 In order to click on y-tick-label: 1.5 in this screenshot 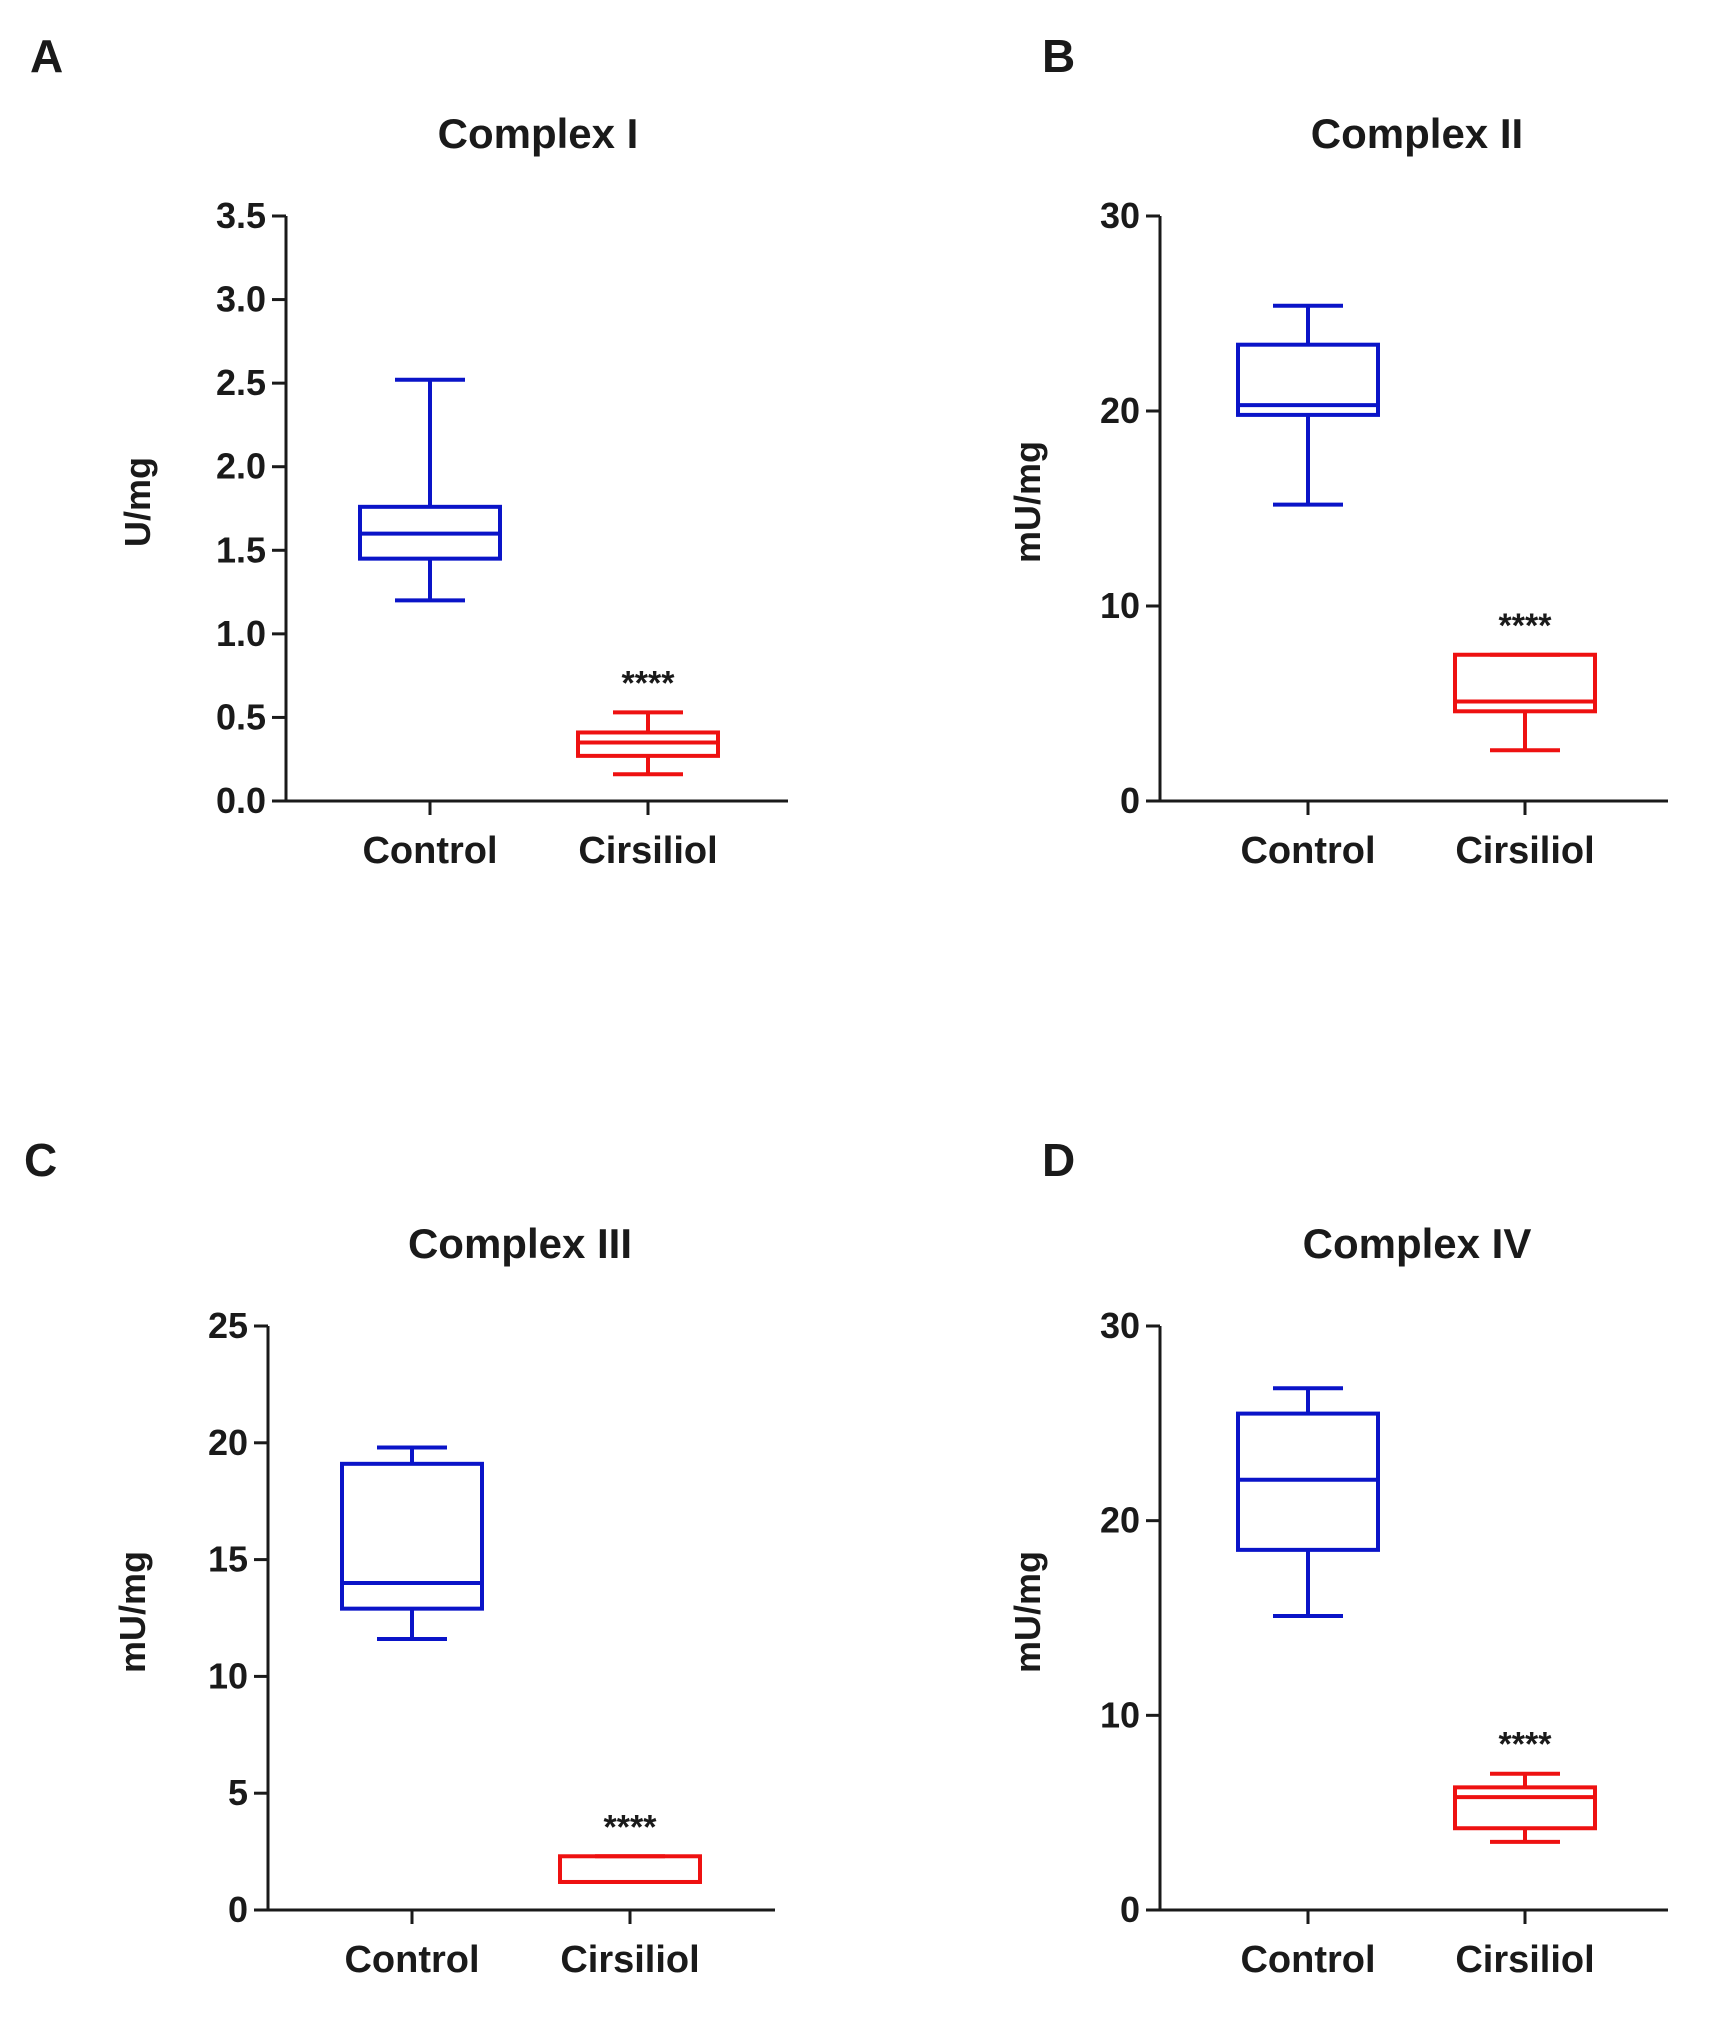, I will do `click(241, 549)`.